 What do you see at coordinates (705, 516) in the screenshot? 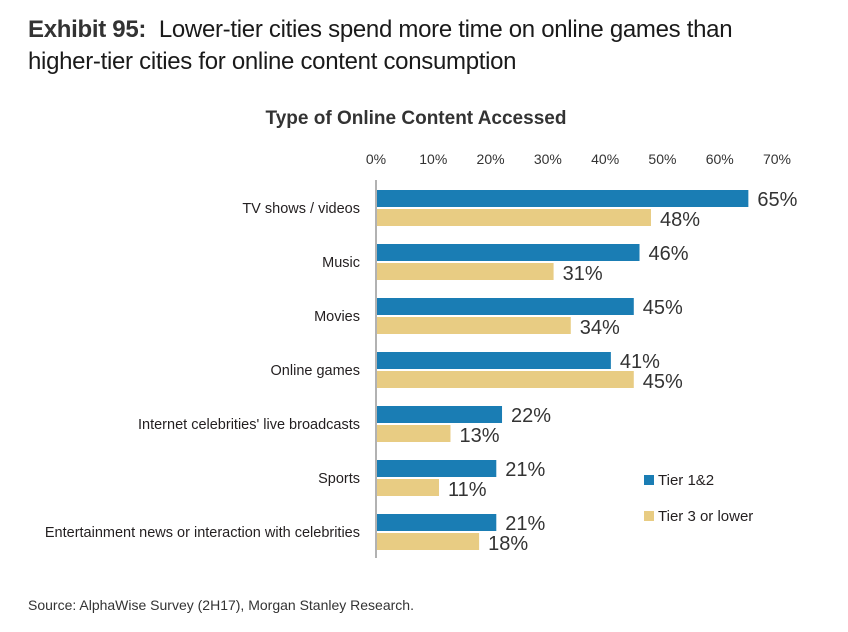
I see `legend-label-tier3: Tier 3 or lower` at bounding box center [705, 516].